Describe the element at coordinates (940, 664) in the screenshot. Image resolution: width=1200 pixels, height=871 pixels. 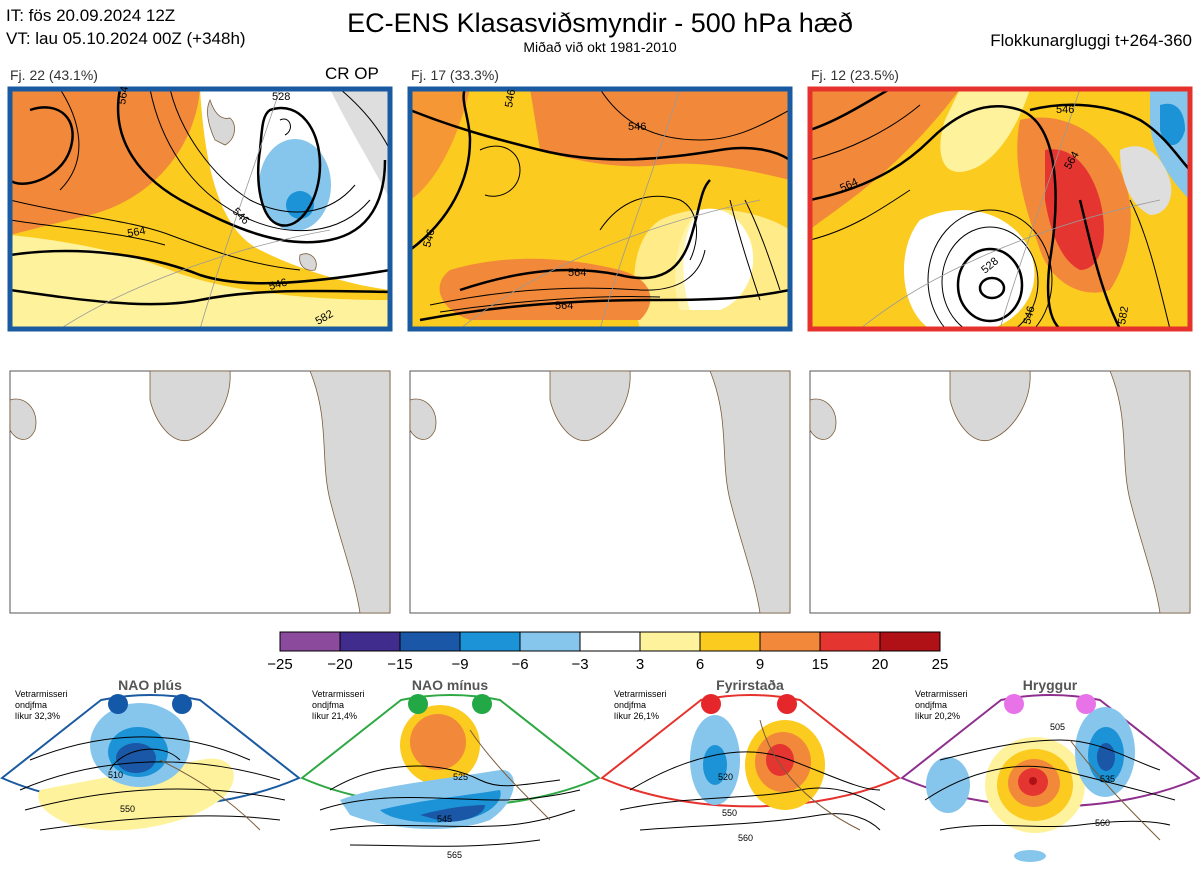
I see `colorbar-tick-label: 25` at that location.